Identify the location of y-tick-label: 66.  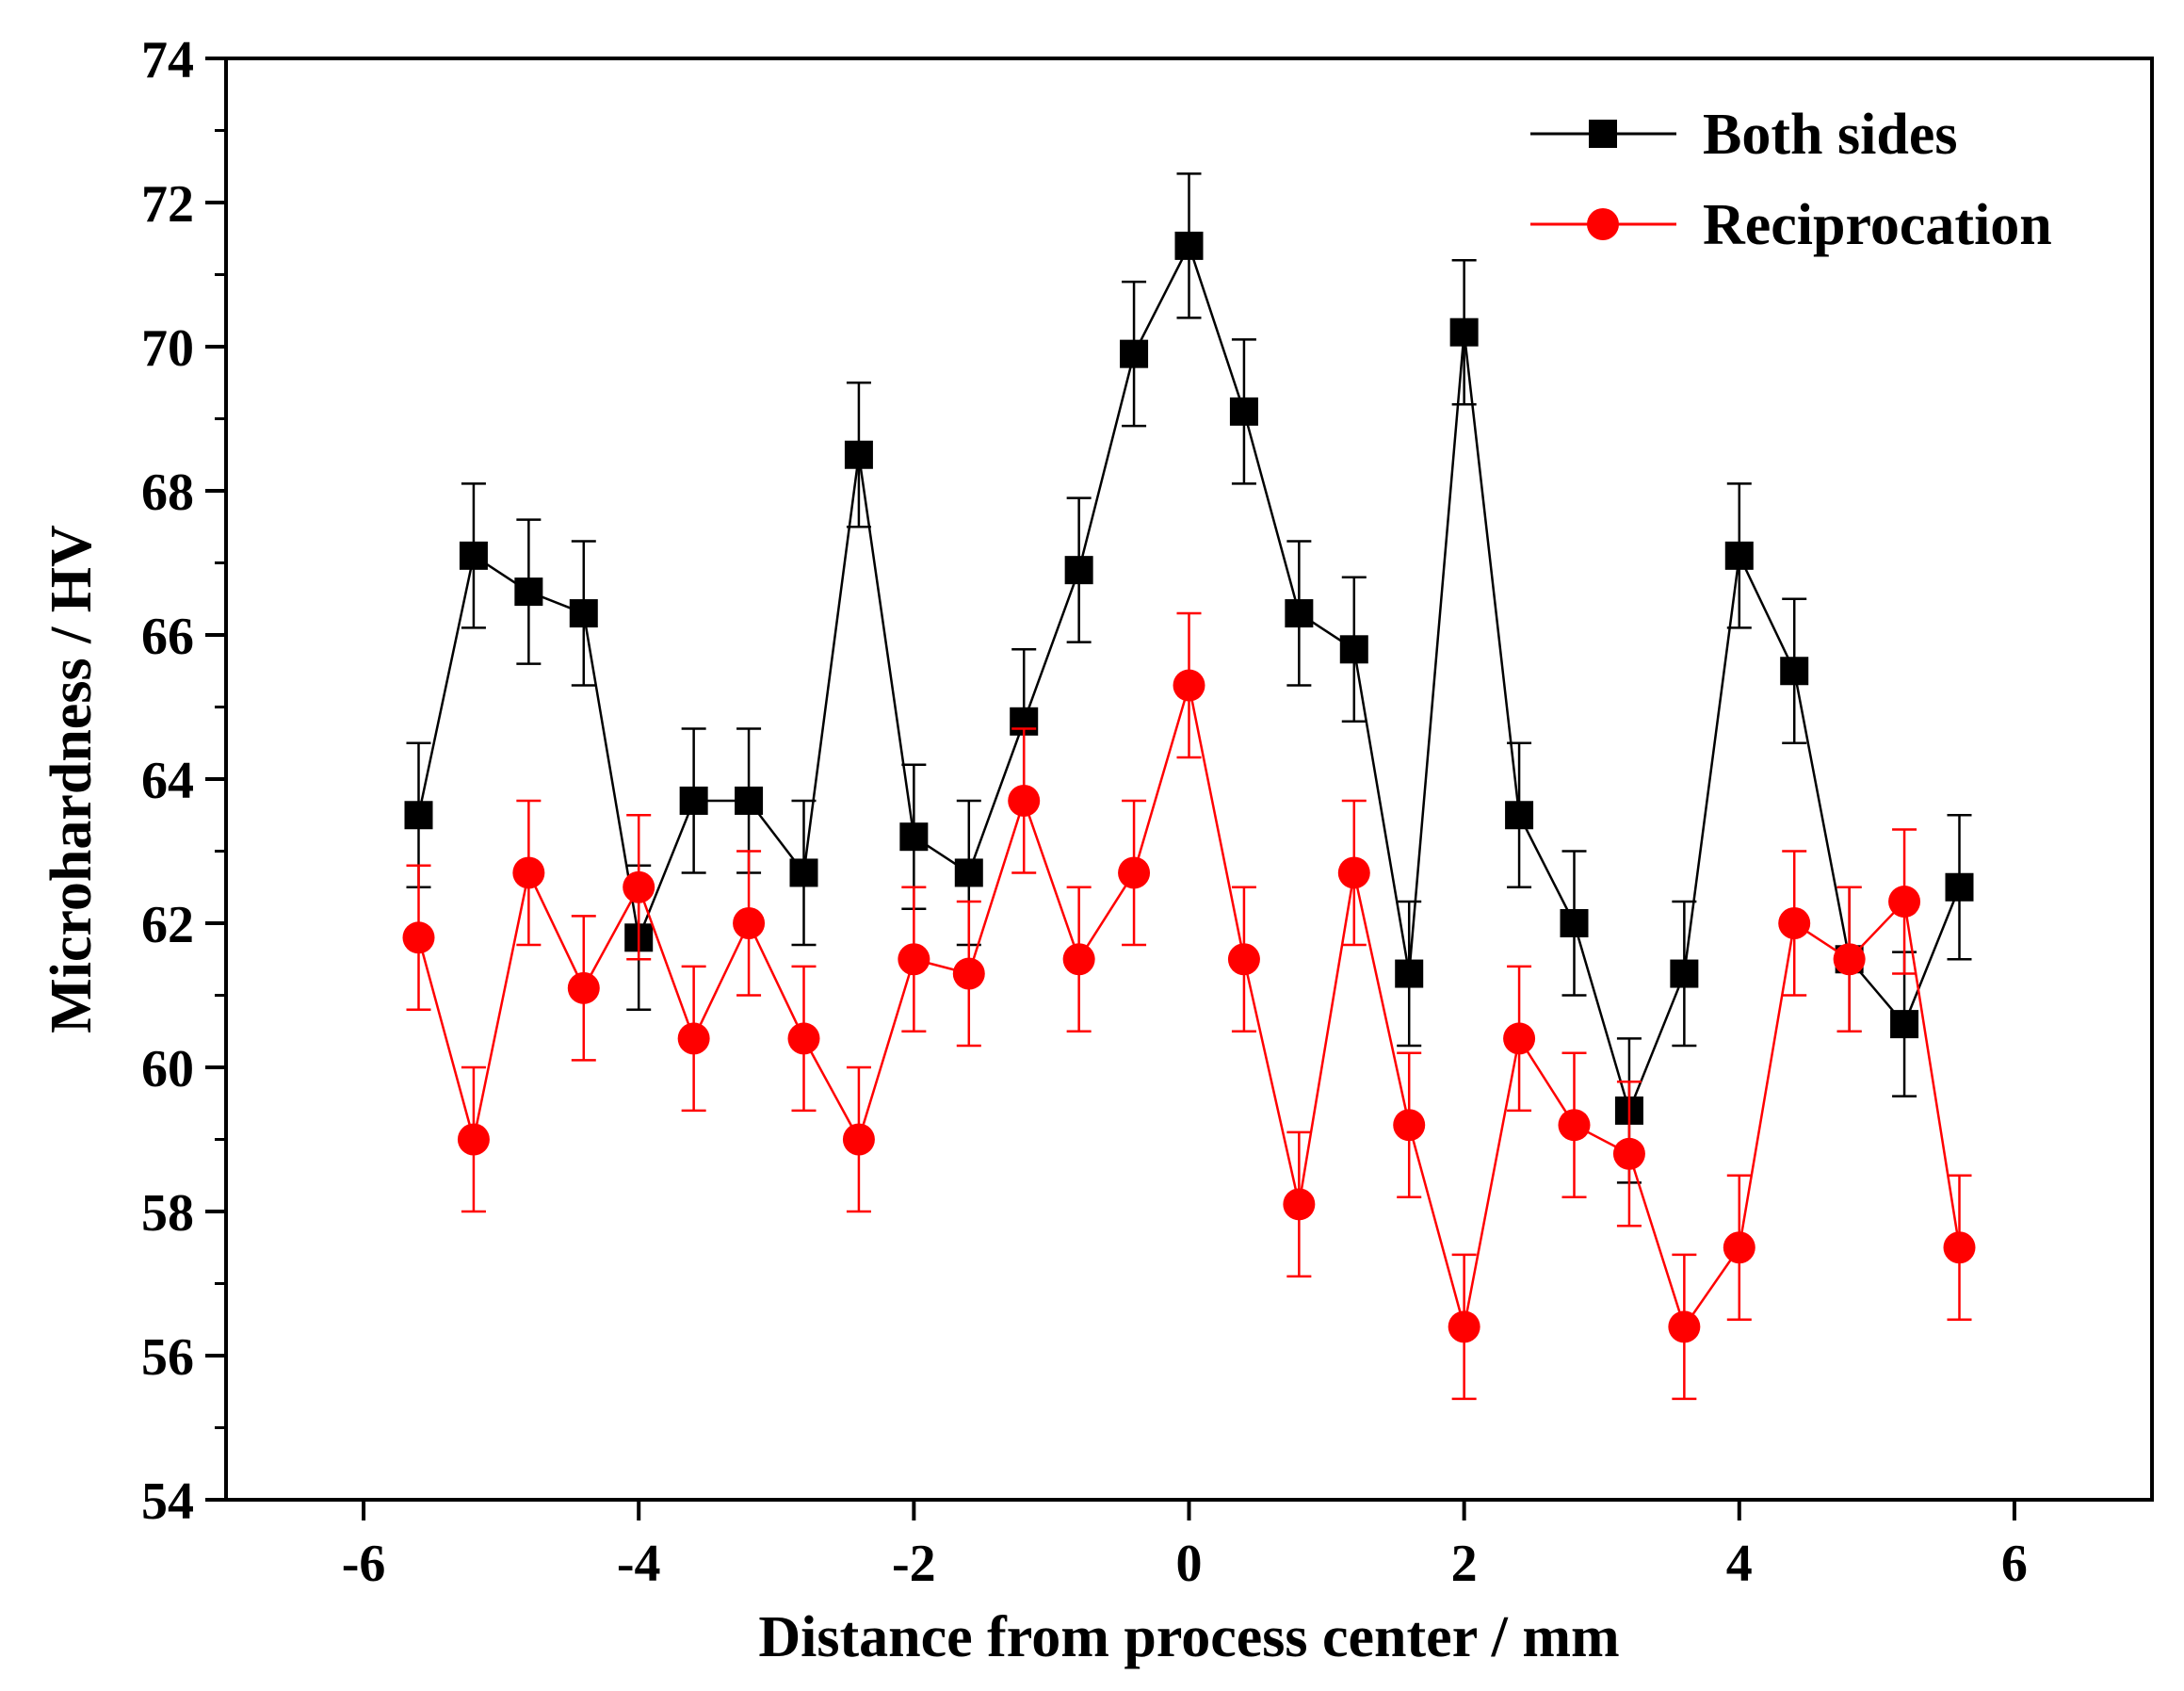
(167, 637).